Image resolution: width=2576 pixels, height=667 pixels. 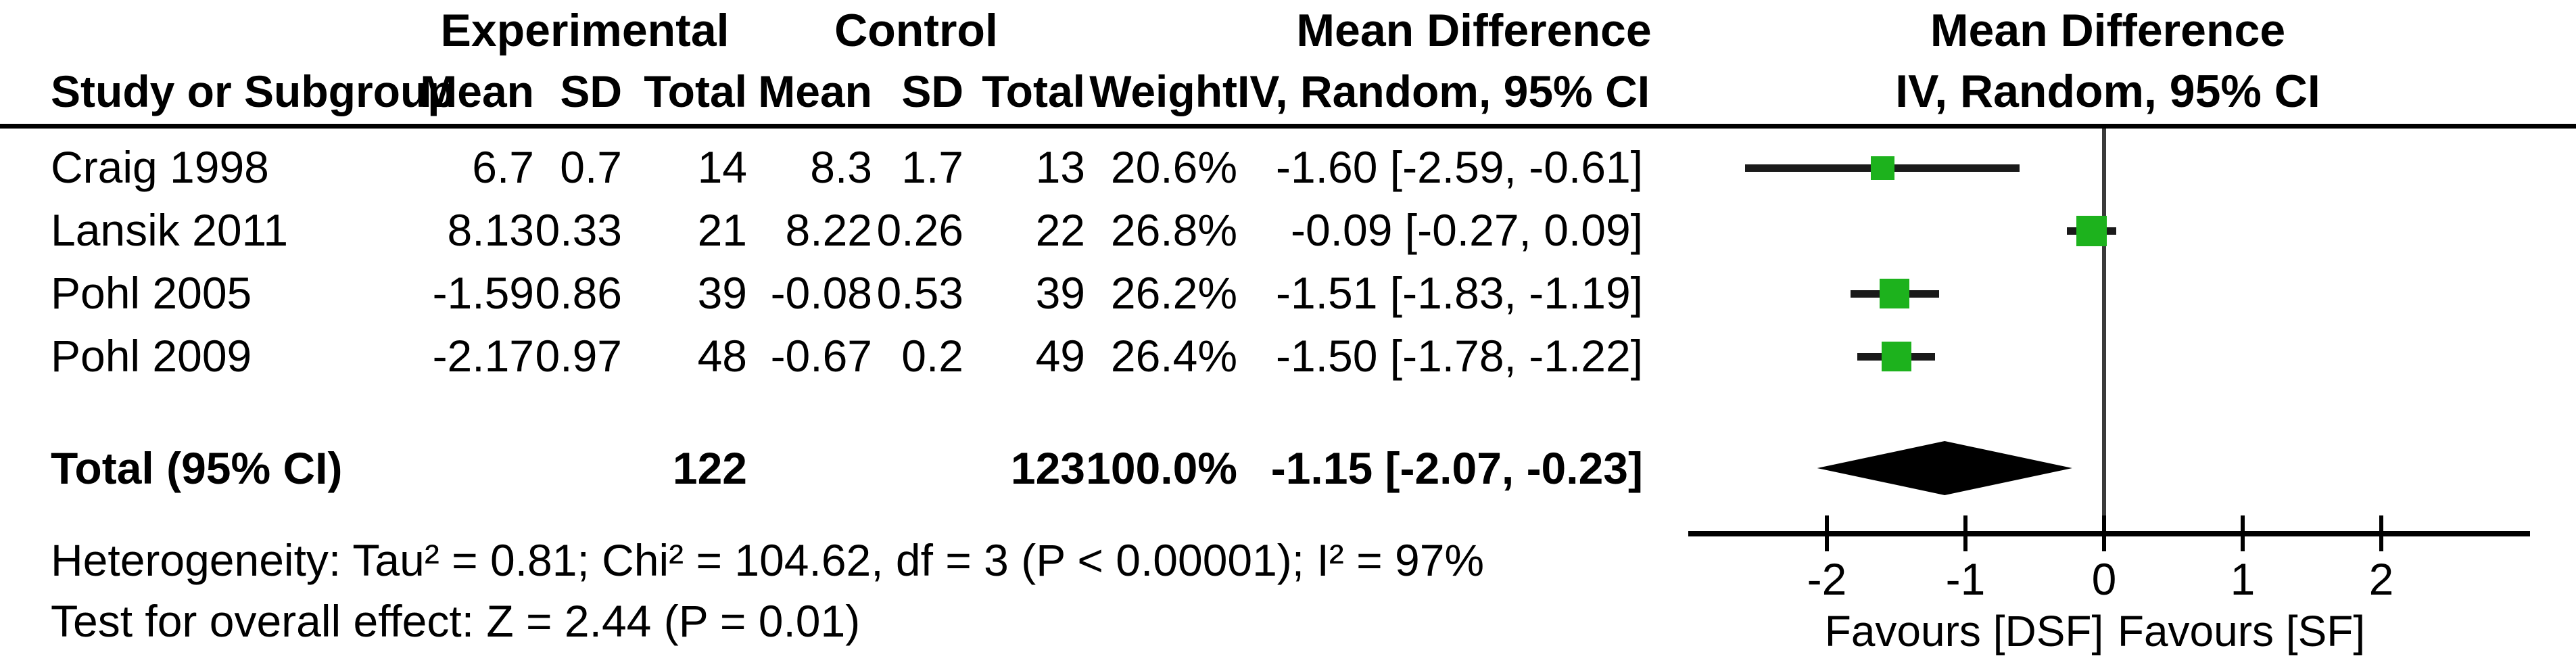 What do you see at coordinates (1060, 167) in the screenshot?
I see `ctl-total: 13` at bounding box center [1060, 167].